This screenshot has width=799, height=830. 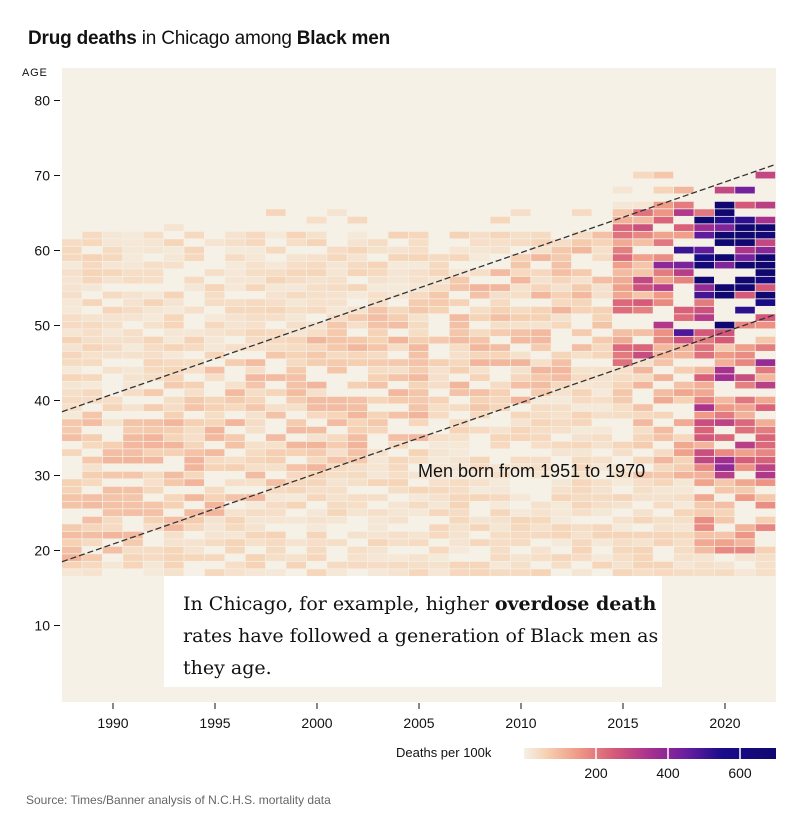 What do you see at coordinates (650, 753) in the screenshot?
I see `color-legend` at bounding box center [650, 753].